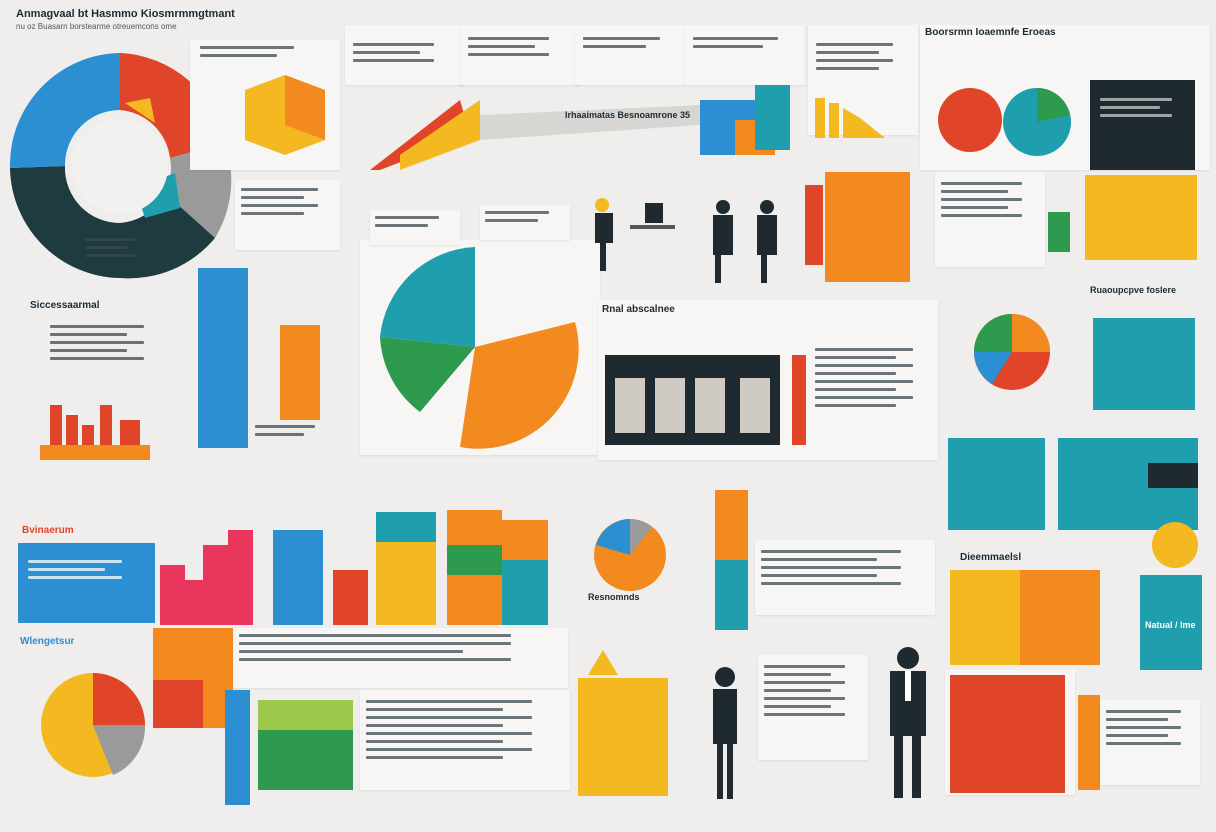  What do you see at coordinates (305, 715) in the screenshot?
I see `green-card-bottom-top` at bounding box center [305, 715].